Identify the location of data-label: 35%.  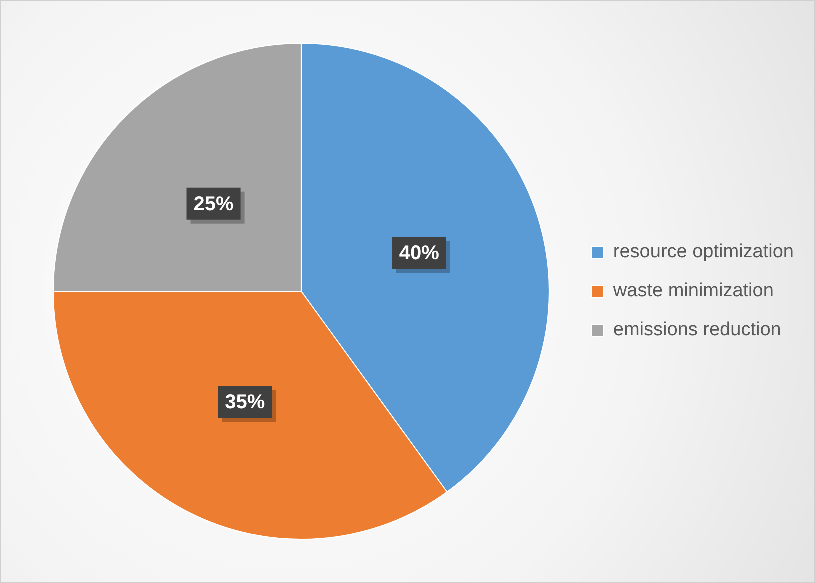
(245, 403).